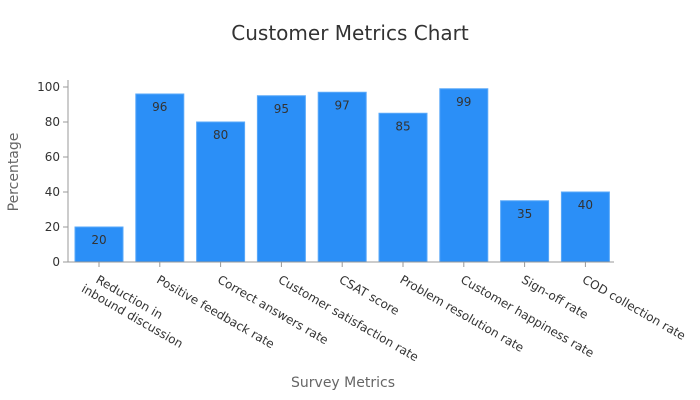 The image size is (700, 400). Describe the element at coordinates (52, 174) in the screenshot. I see `y-axis-ticks: 0 20 40 60 80 100` at that location.